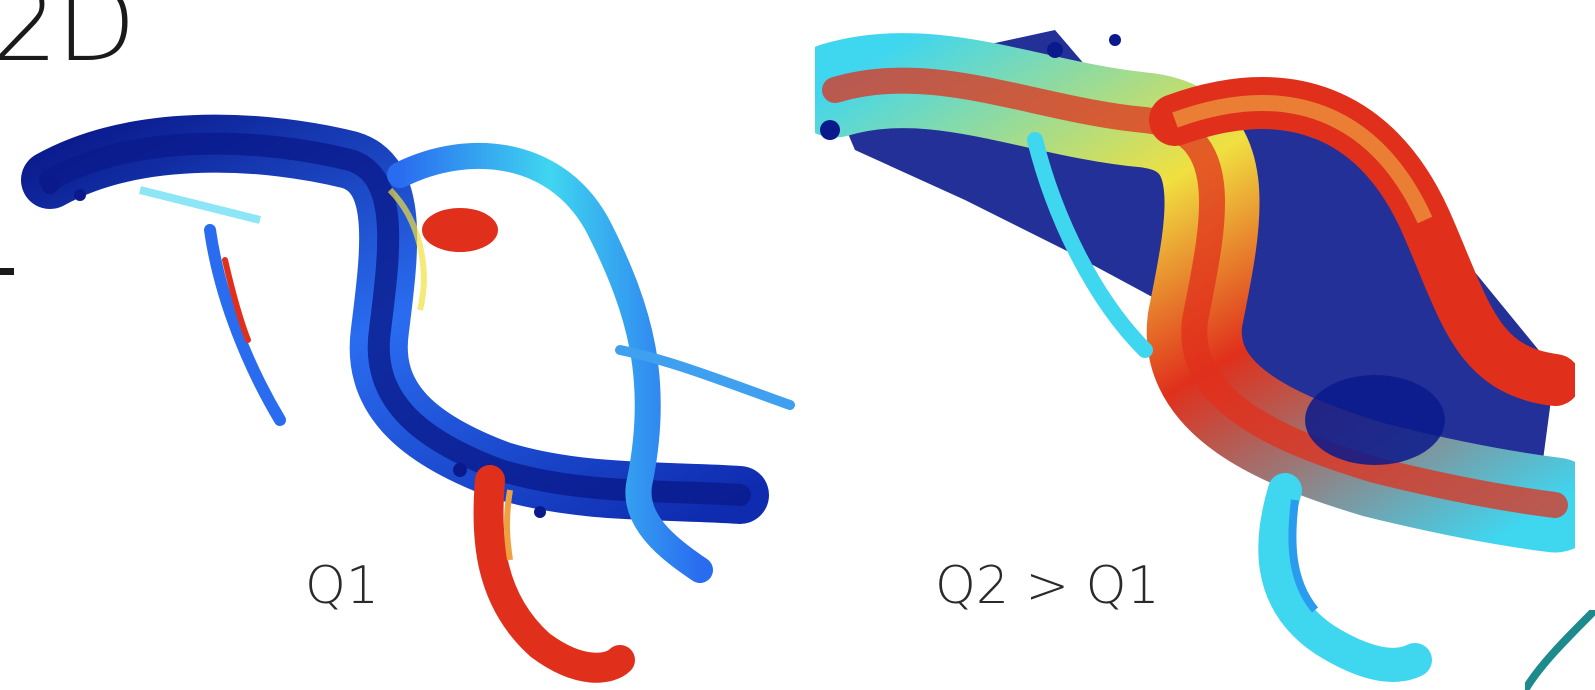  What do you see at coordinates (1560, 650) in the screenshot?
I see `corner-accent-arc` at bounding box center [1560, 650].